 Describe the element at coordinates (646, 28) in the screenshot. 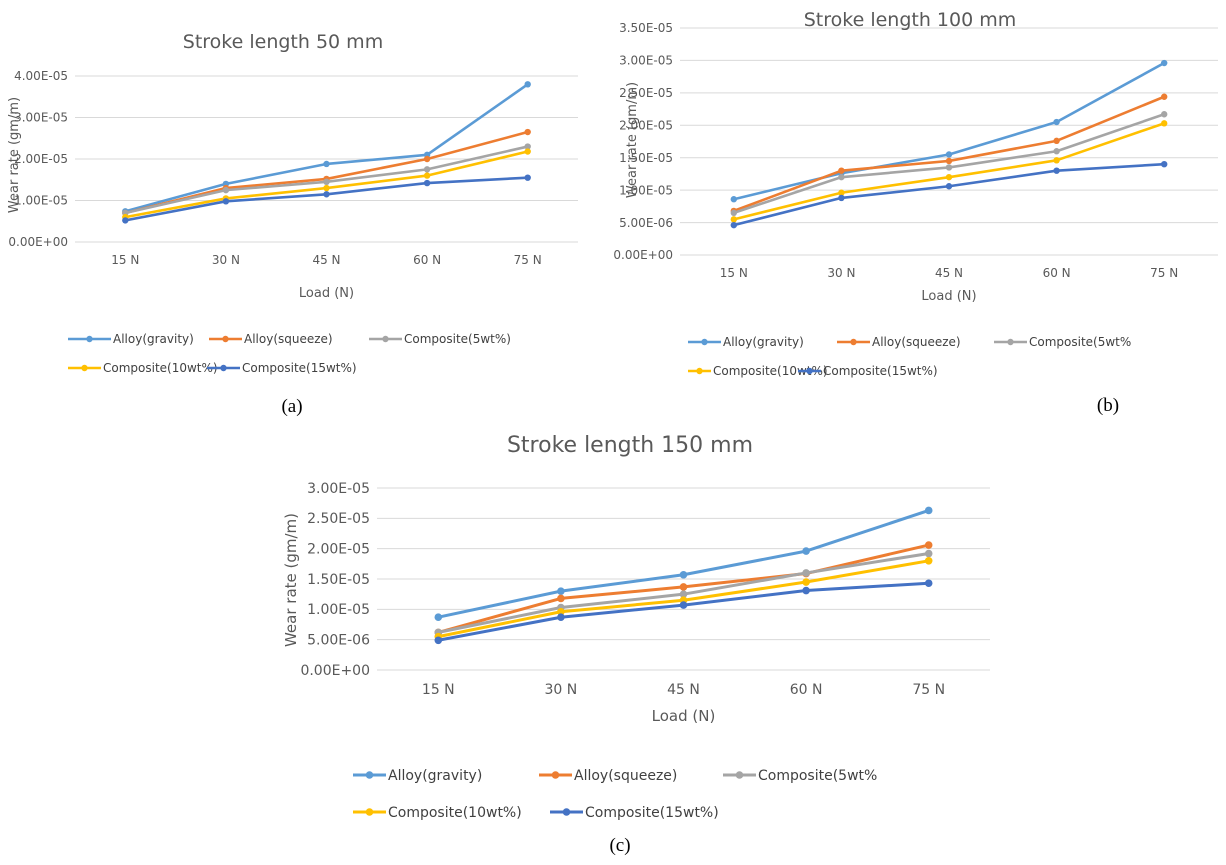

I see `y-tick-label: 3.50E-05` at that location.